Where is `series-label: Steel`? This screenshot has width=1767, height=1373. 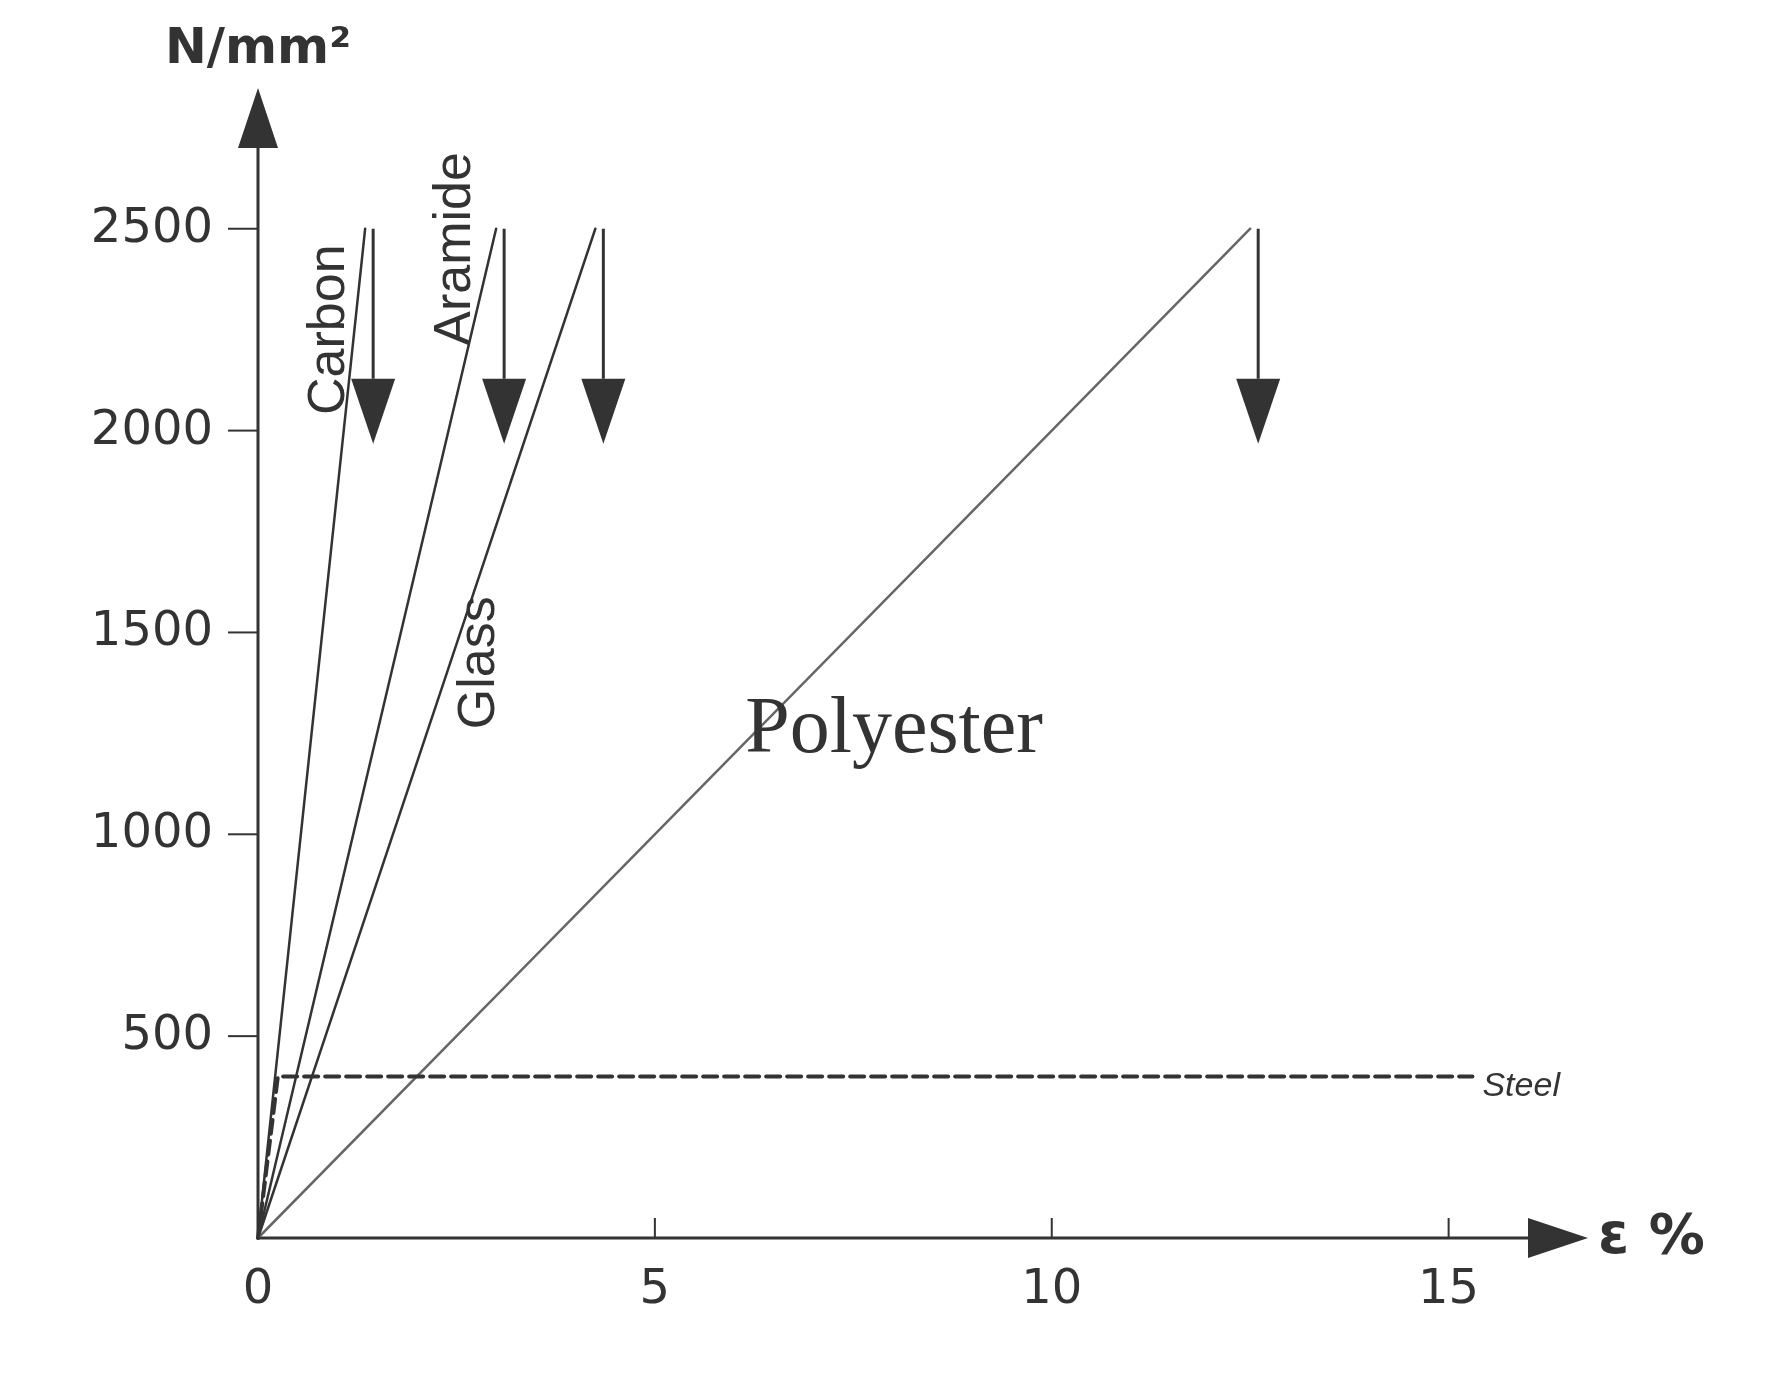 series-label: Steel is located at coordinates (1522, 1083).